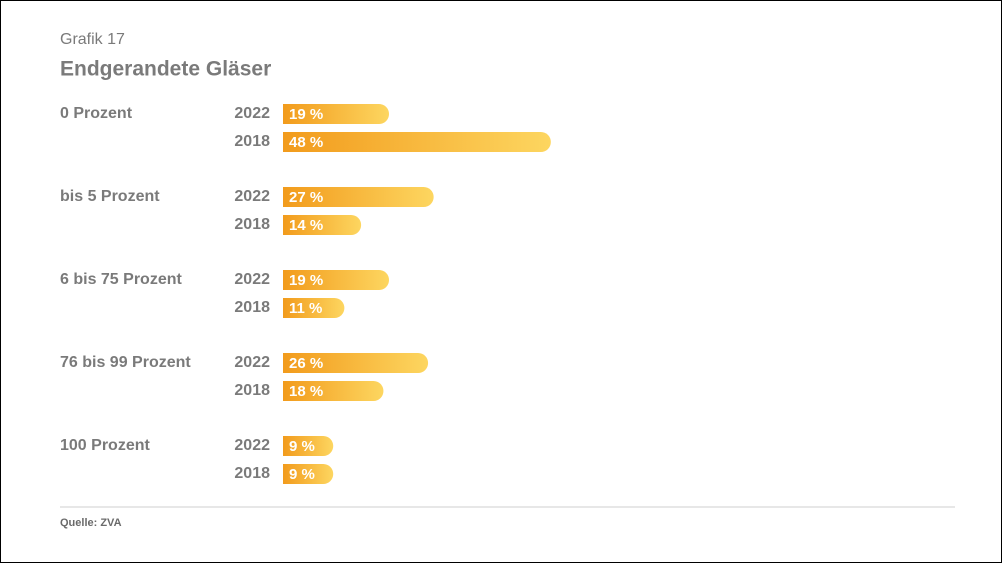 The height and width of the screenshot is (563, 1002). What do you see at coordinates (110, 196) in the screenshot?
I see `category-label: bis 5 Prozent` at bounding box center [110, 196].